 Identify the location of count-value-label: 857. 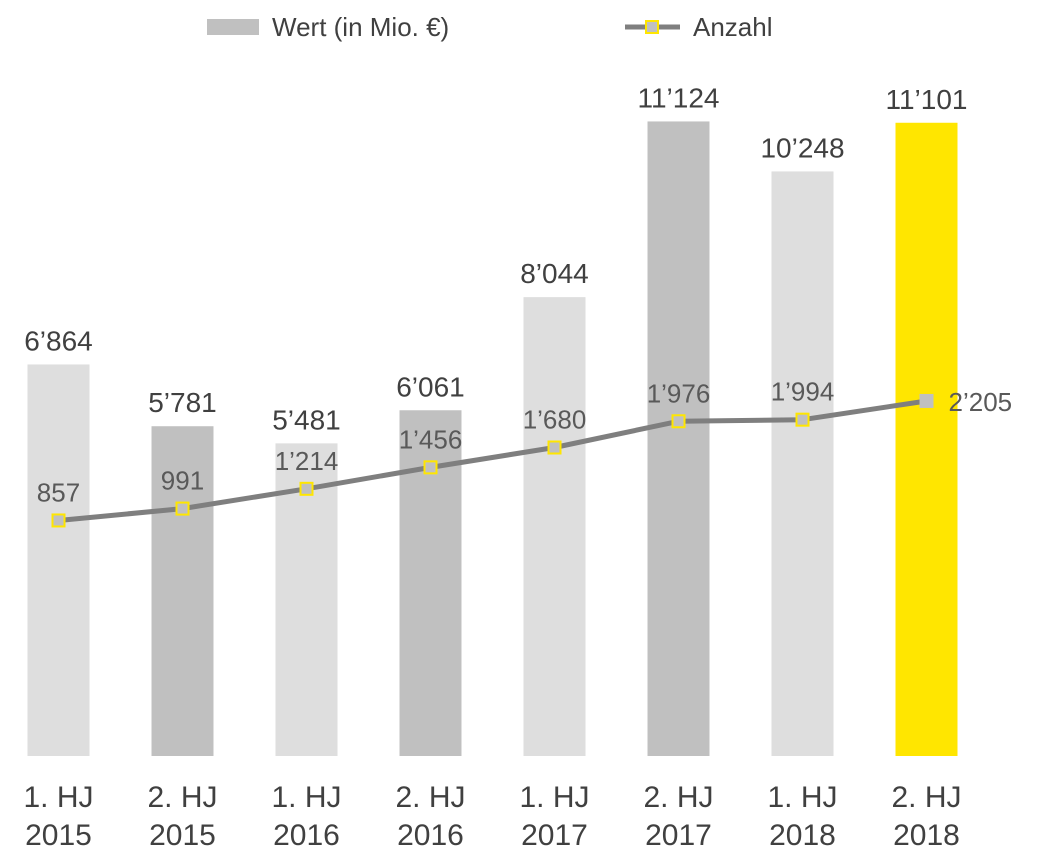
(58, 492).